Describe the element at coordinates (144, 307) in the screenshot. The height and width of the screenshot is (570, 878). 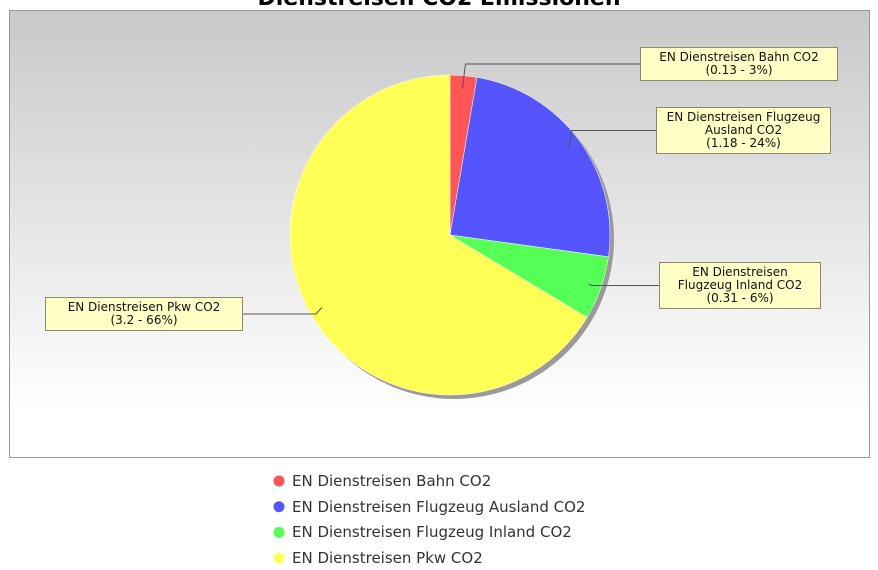
I see `slice-label-name: EN Dienstreisen Pkw CO2` at that location.